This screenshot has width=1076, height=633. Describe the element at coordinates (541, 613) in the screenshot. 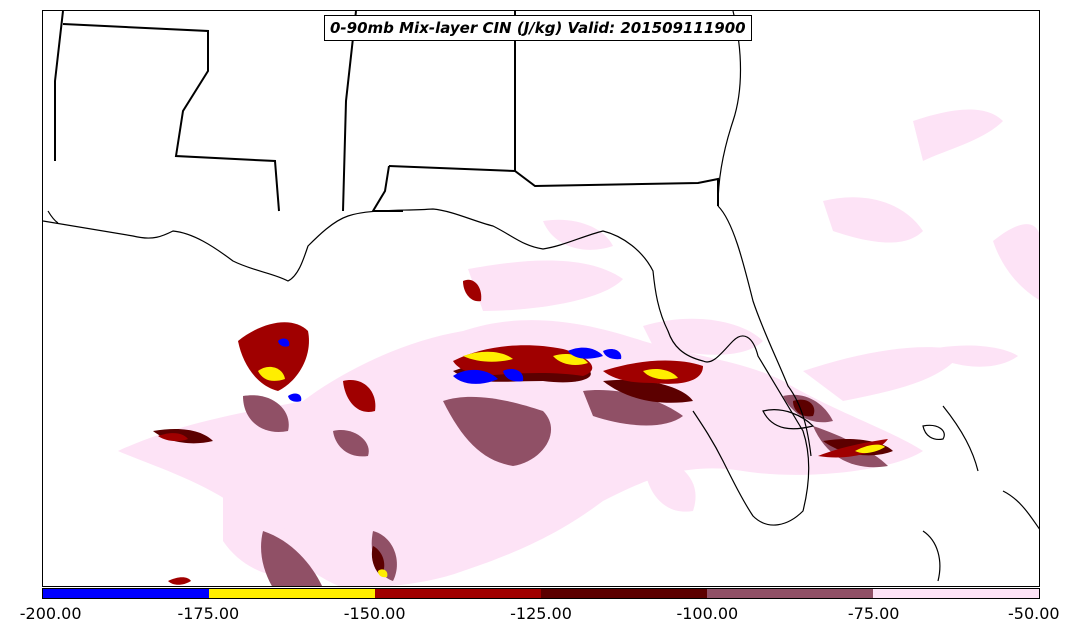

I see `colorbar-tick-label: -125.00` at that location.